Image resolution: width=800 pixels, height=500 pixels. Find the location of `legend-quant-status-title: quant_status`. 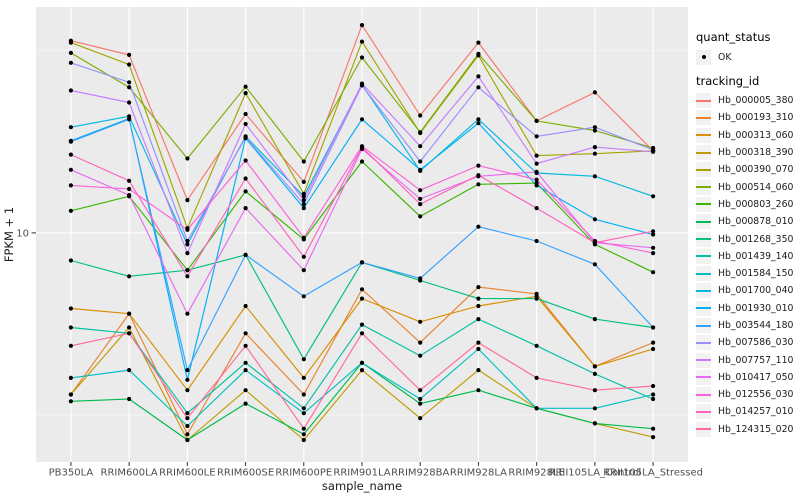

legend-quant-status-title: quant_status is located at coordinates (733, 37).